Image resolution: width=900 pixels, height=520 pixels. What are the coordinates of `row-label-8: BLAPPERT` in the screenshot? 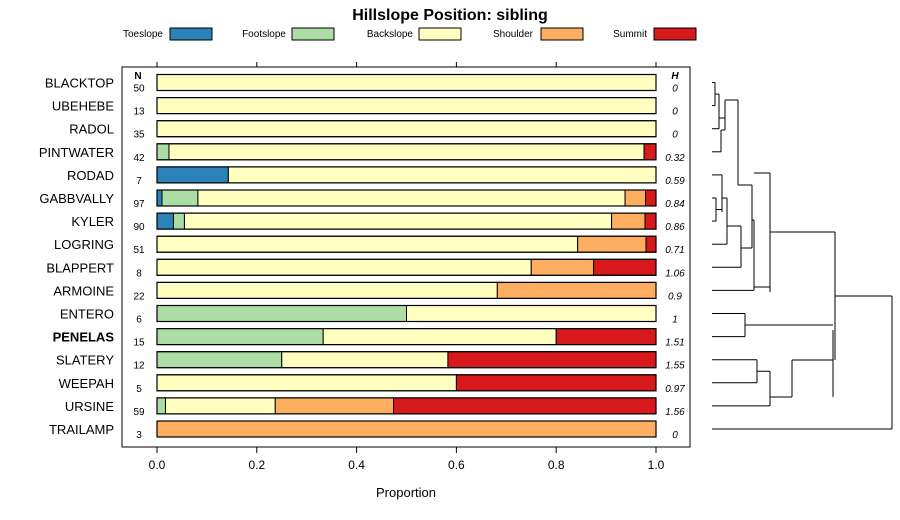 It's located at (80, 267).